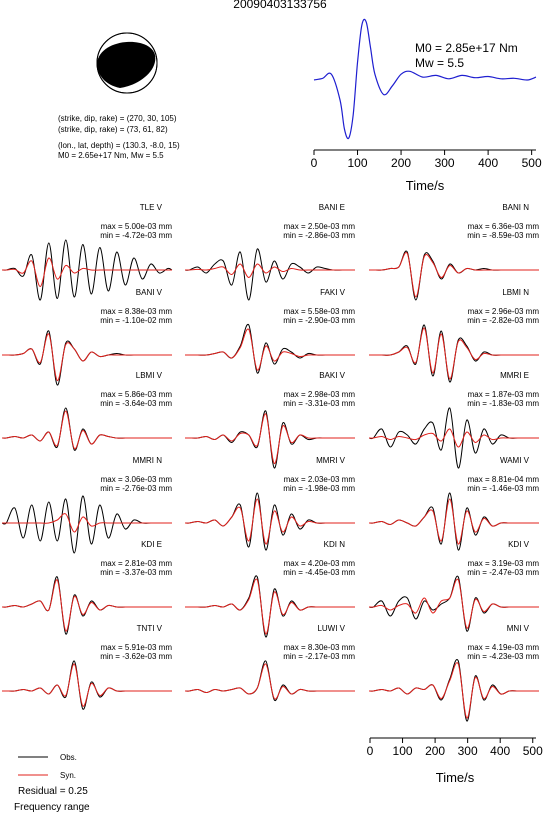 This screenshot has height=814, width=547. What do you see at coordinates (68, 757) in the screenshot?
I see `legend-obs-label: Obs.` at bounding box center [68, 757].